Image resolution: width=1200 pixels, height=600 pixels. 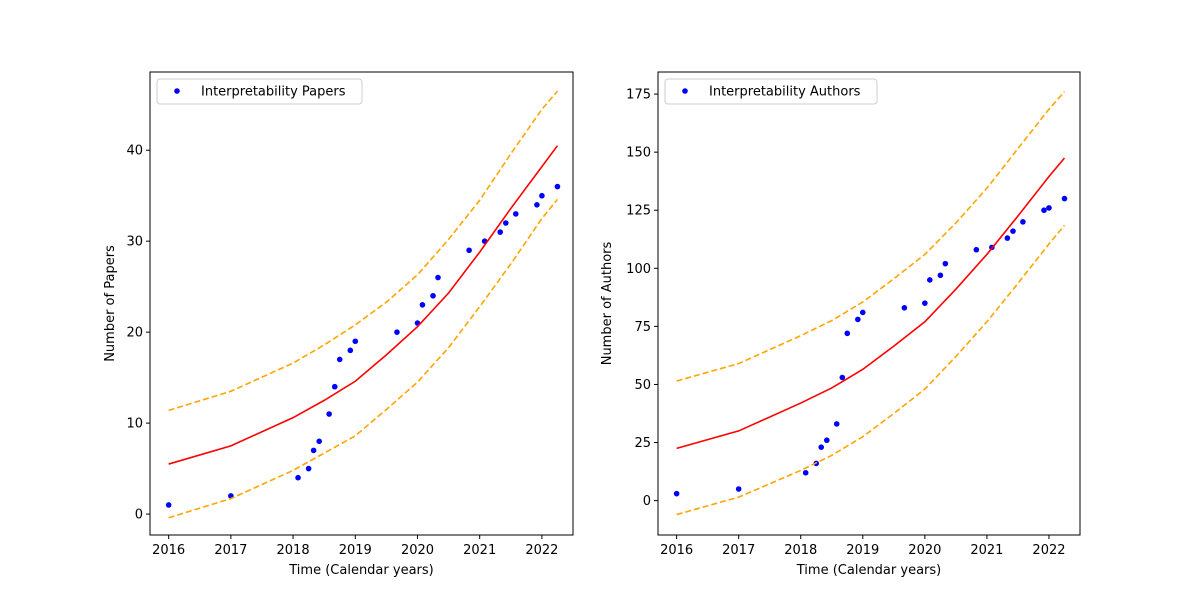 I want to click on papers-x-tick-label: 2020, so click(x=417, y=550).